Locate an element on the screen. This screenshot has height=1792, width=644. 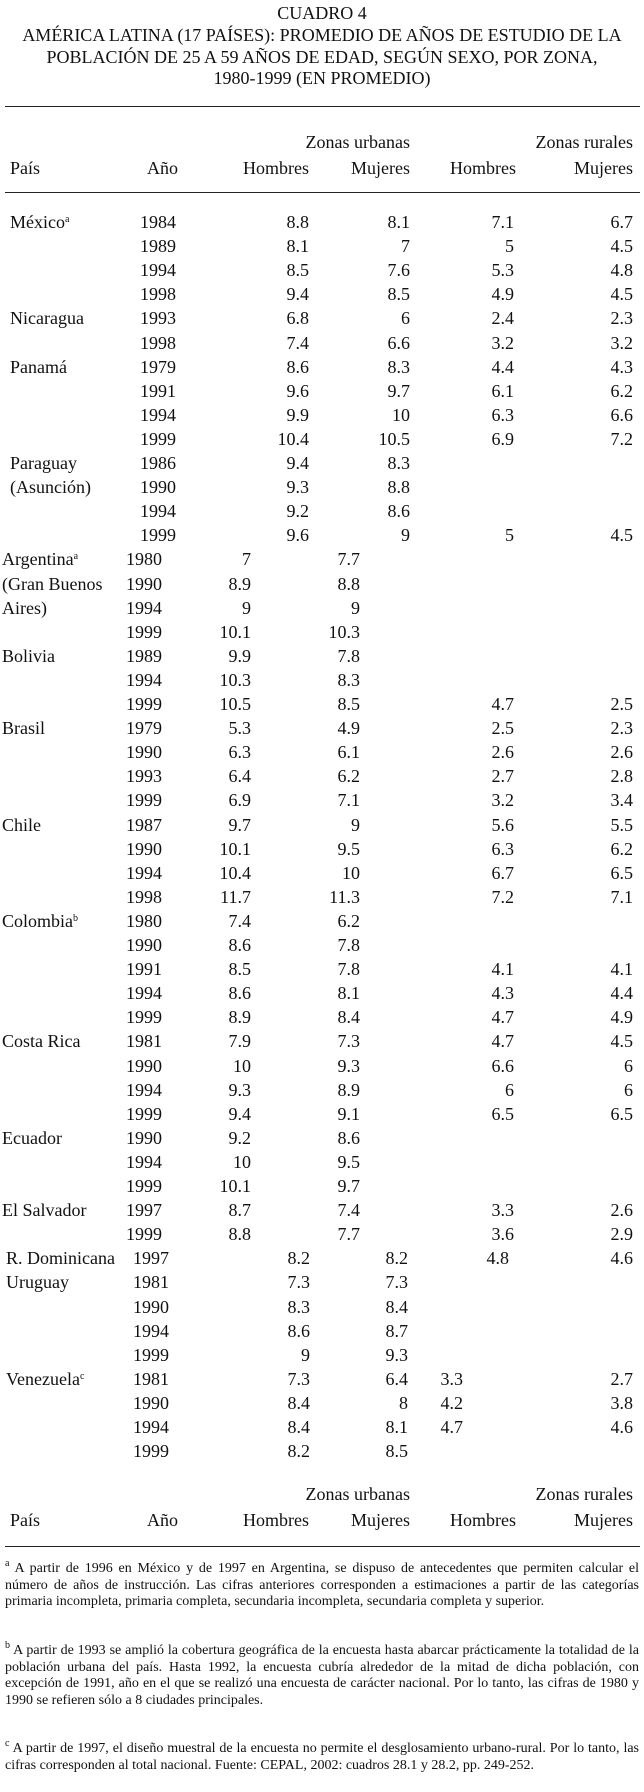
cell-mujeres-urbanas: 9.1 is located at coordinates (349, 1114).